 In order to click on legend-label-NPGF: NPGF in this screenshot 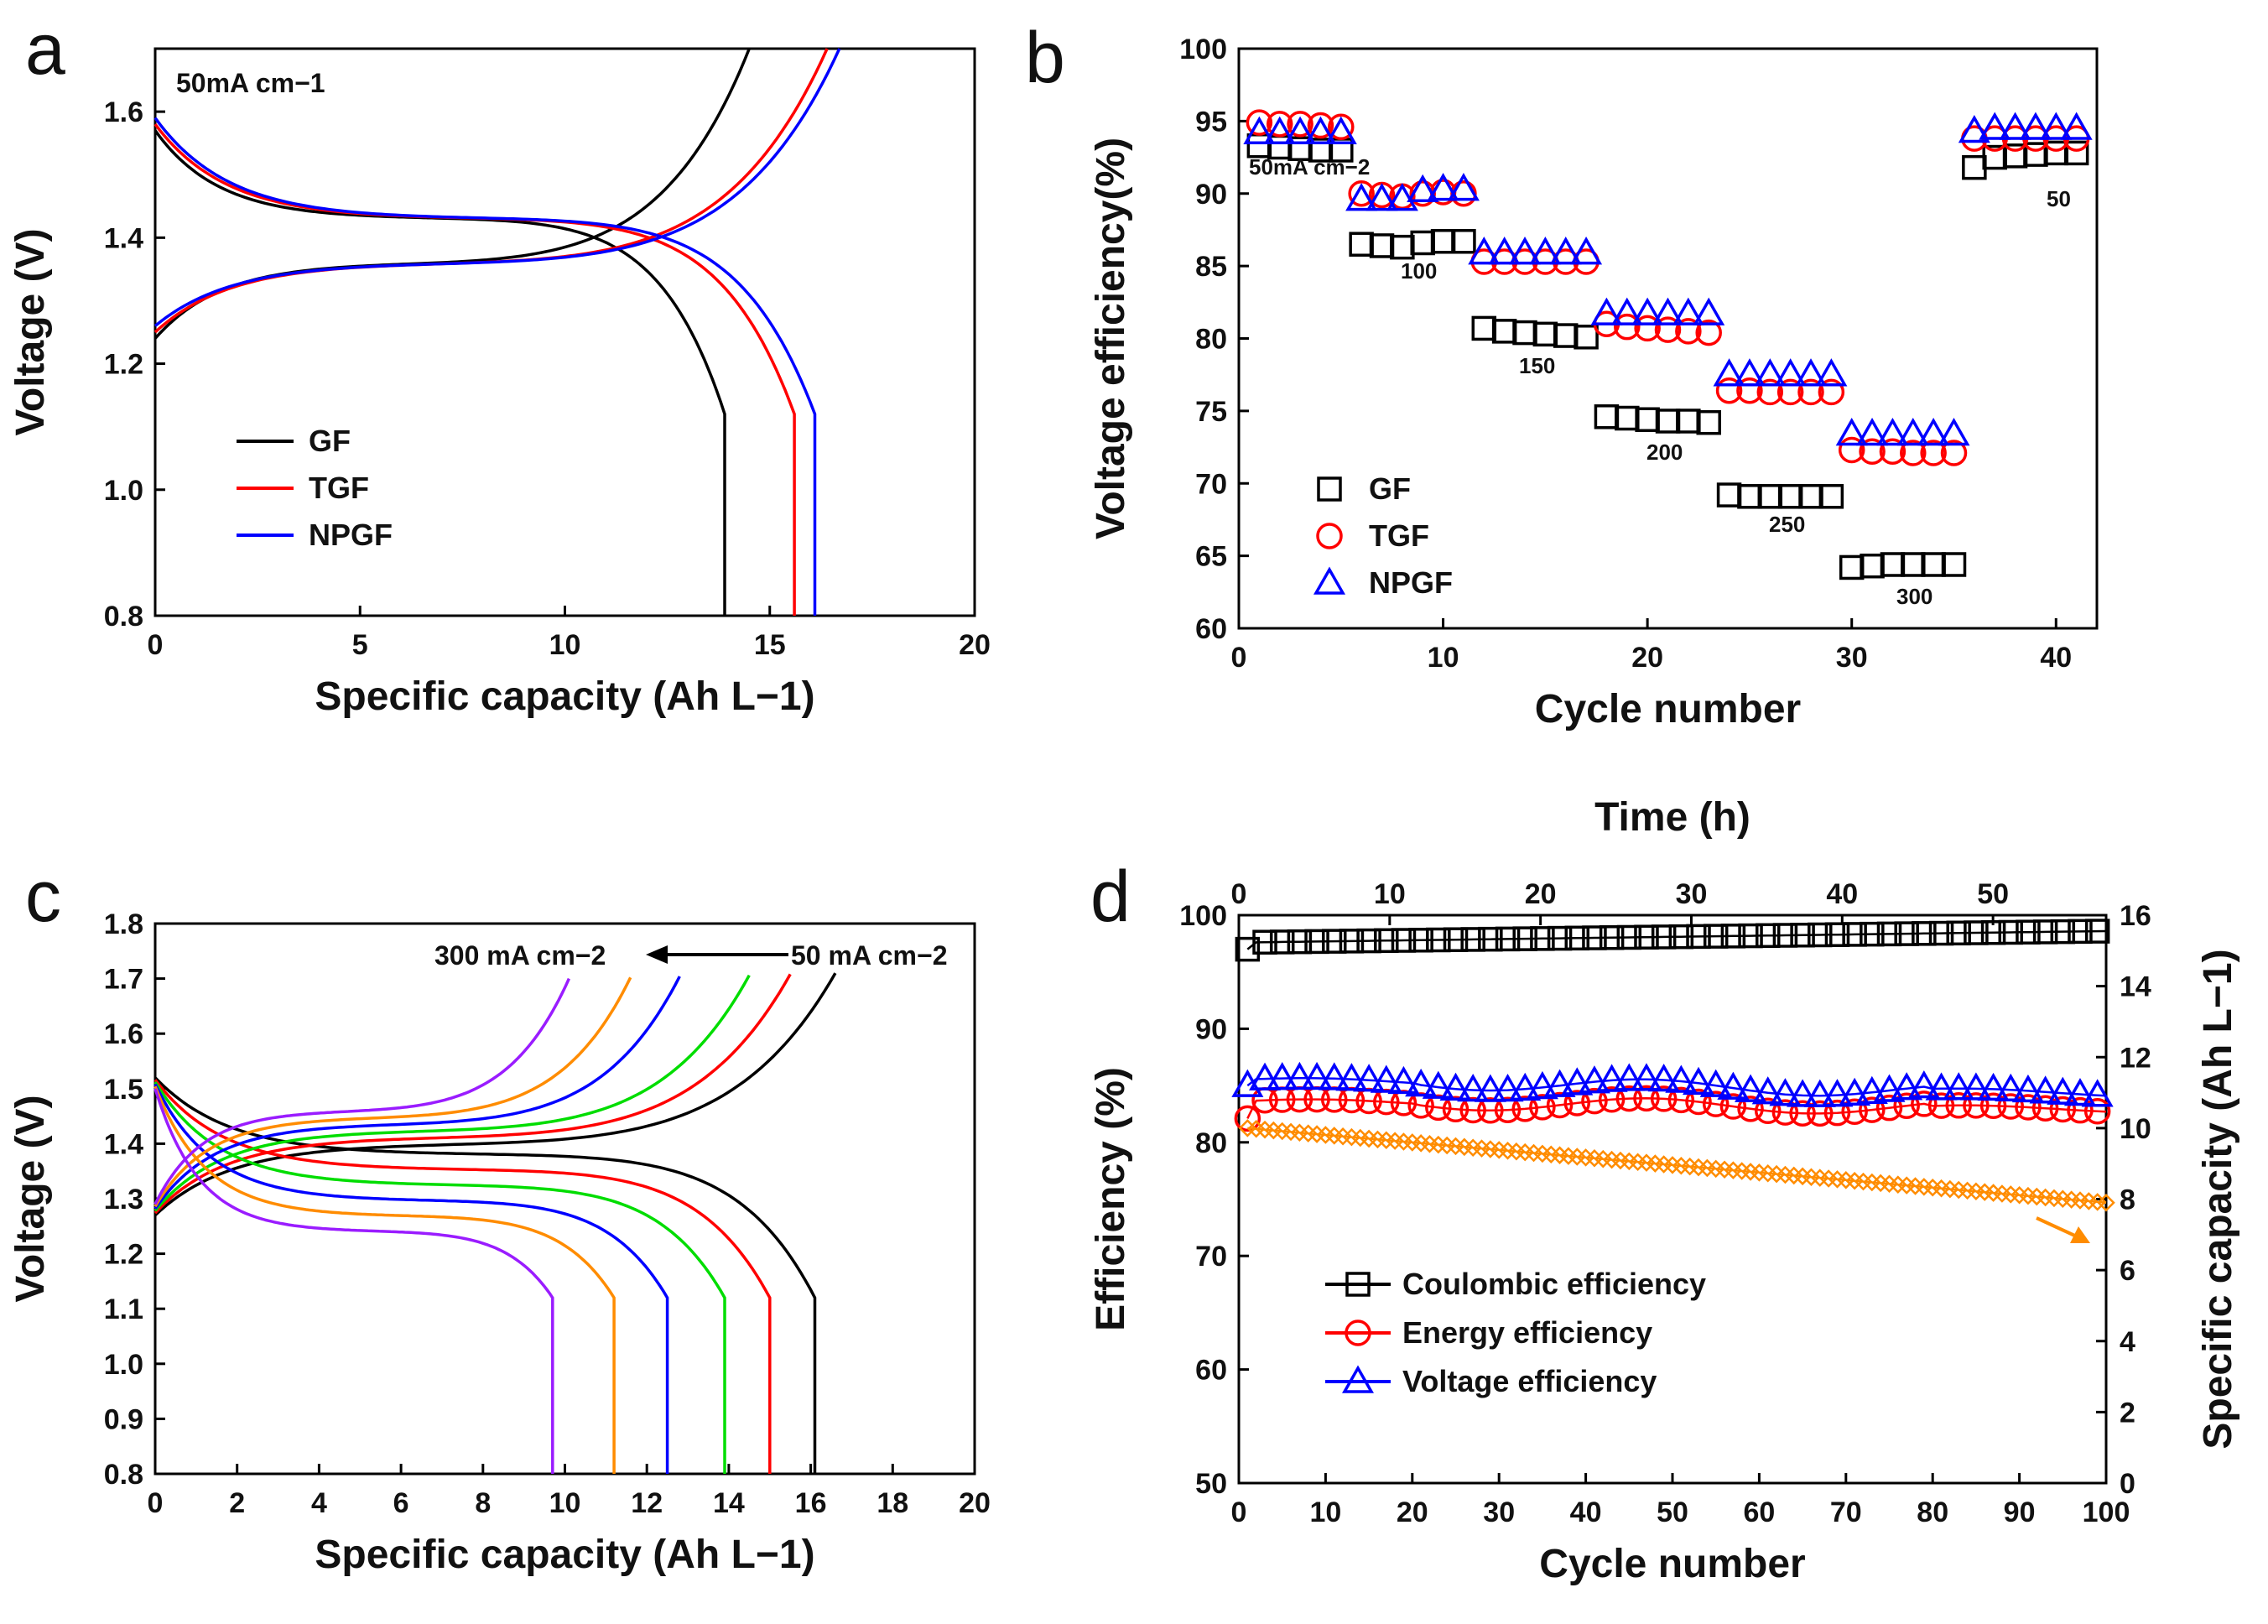, I will do `click(351, 535)`.